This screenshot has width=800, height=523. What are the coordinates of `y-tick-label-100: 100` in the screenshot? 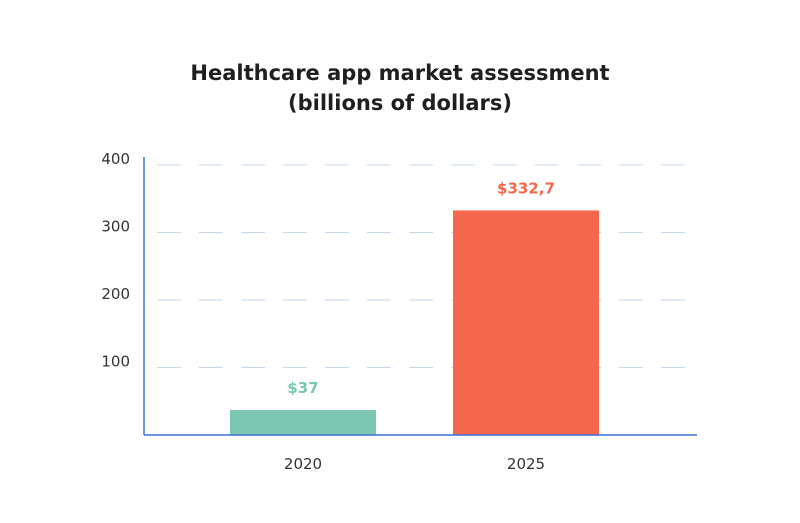 It's located at (115, 362).